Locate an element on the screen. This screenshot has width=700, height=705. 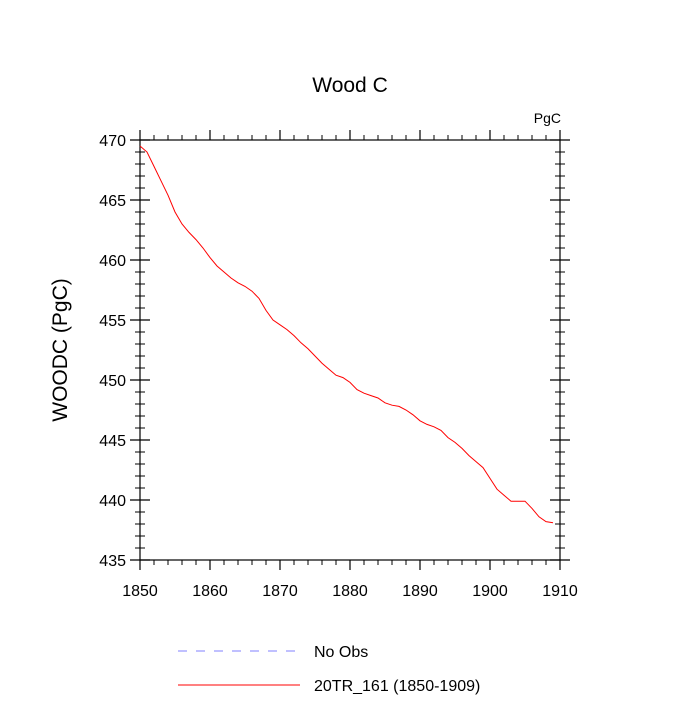
y-tick-label: 455 is located at coordinates (112, 321).